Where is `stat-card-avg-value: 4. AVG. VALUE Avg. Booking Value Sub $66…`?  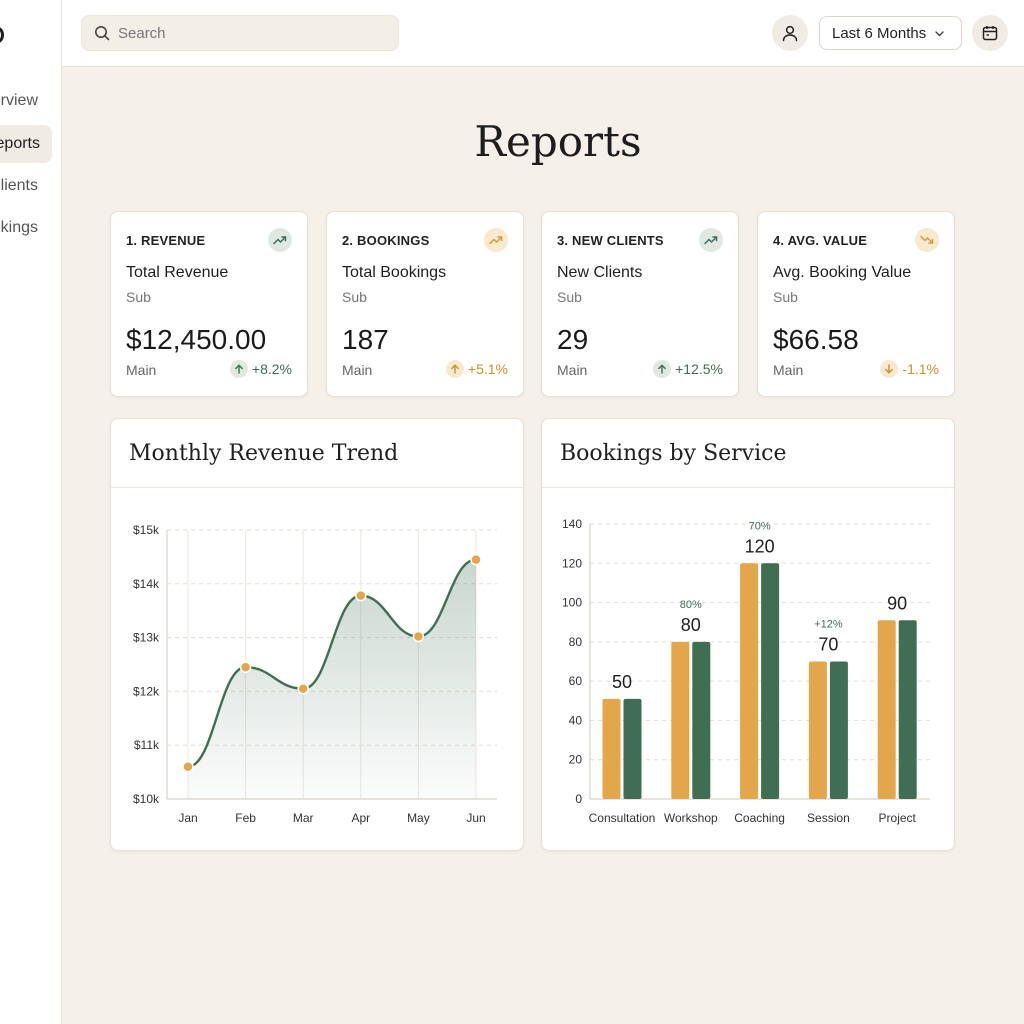 stat-card-avg-value: 4. AVG. VALUE Avg. Booking Value Sub $66… is located at coordinates (856, 304).